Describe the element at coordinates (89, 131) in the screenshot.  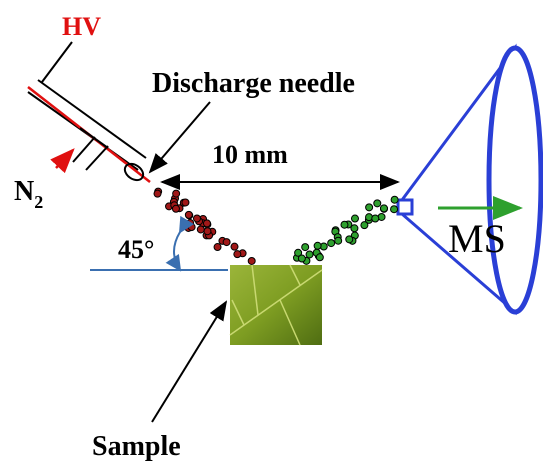
I see `needle-assembly` at that location.